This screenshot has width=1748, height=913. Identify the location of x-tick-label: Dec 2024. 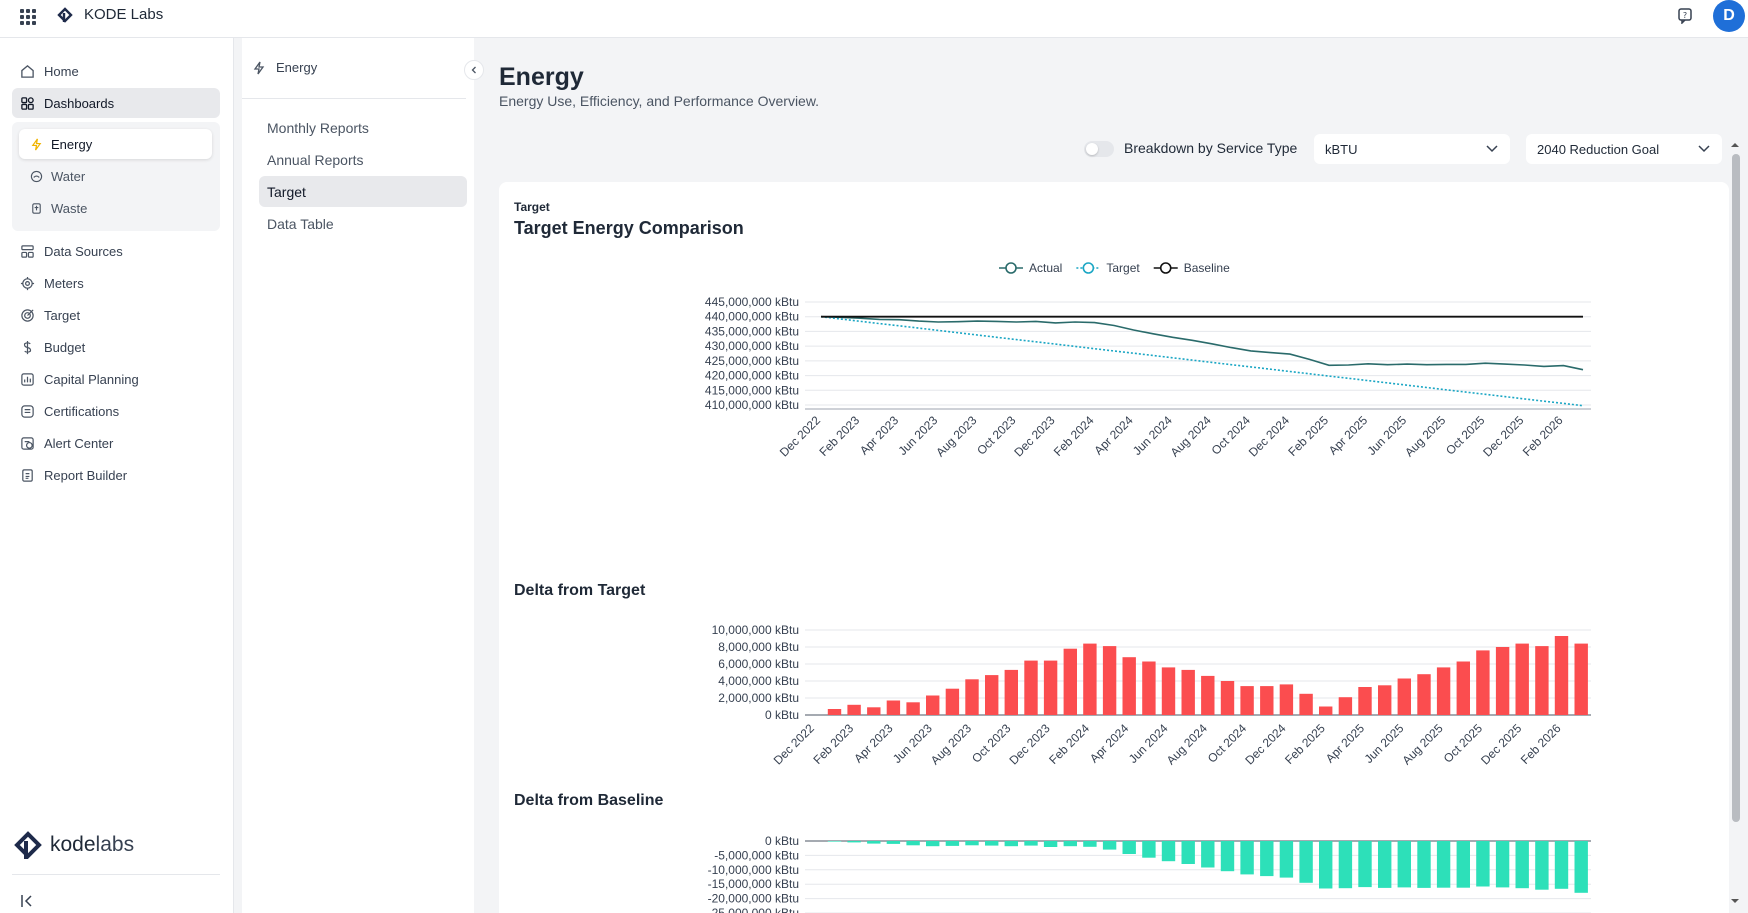
(1265, 744).